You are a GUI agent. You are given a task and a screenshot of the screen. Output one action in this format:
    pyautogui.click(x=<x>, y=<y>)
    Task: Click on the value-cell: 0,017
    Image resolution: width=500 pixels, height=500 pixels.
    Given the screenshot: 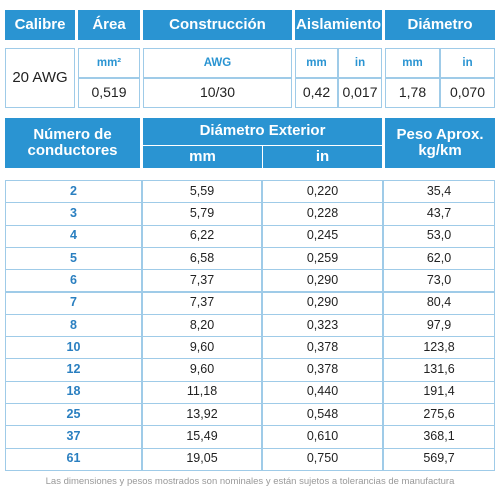 What is the action you would take?
    pyautogui.click(x=360, y=93)
    